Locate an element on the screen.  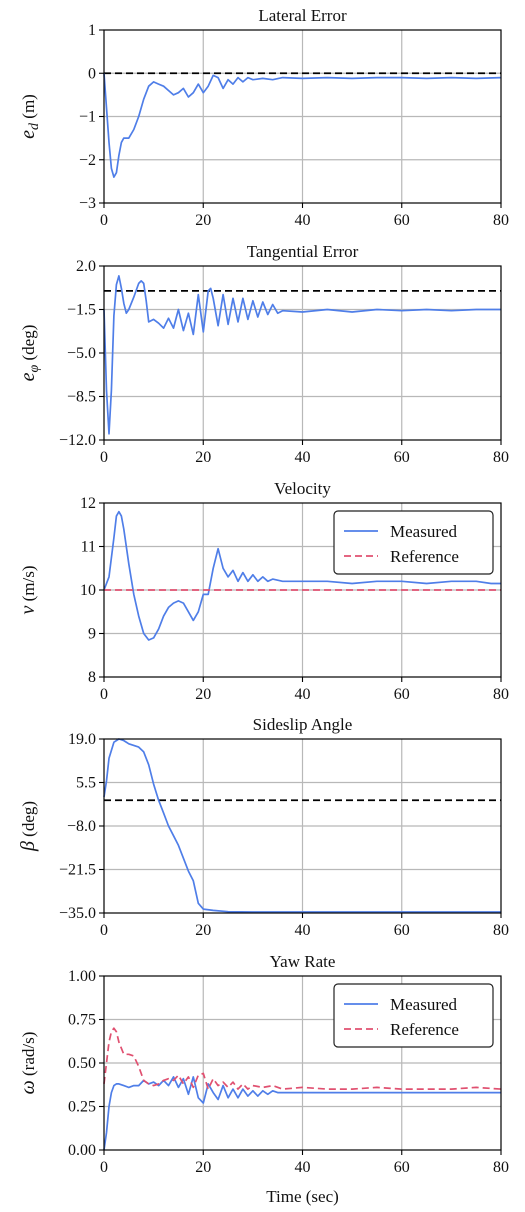
y-tick-label: −2 is located at coordinates (87, 160).